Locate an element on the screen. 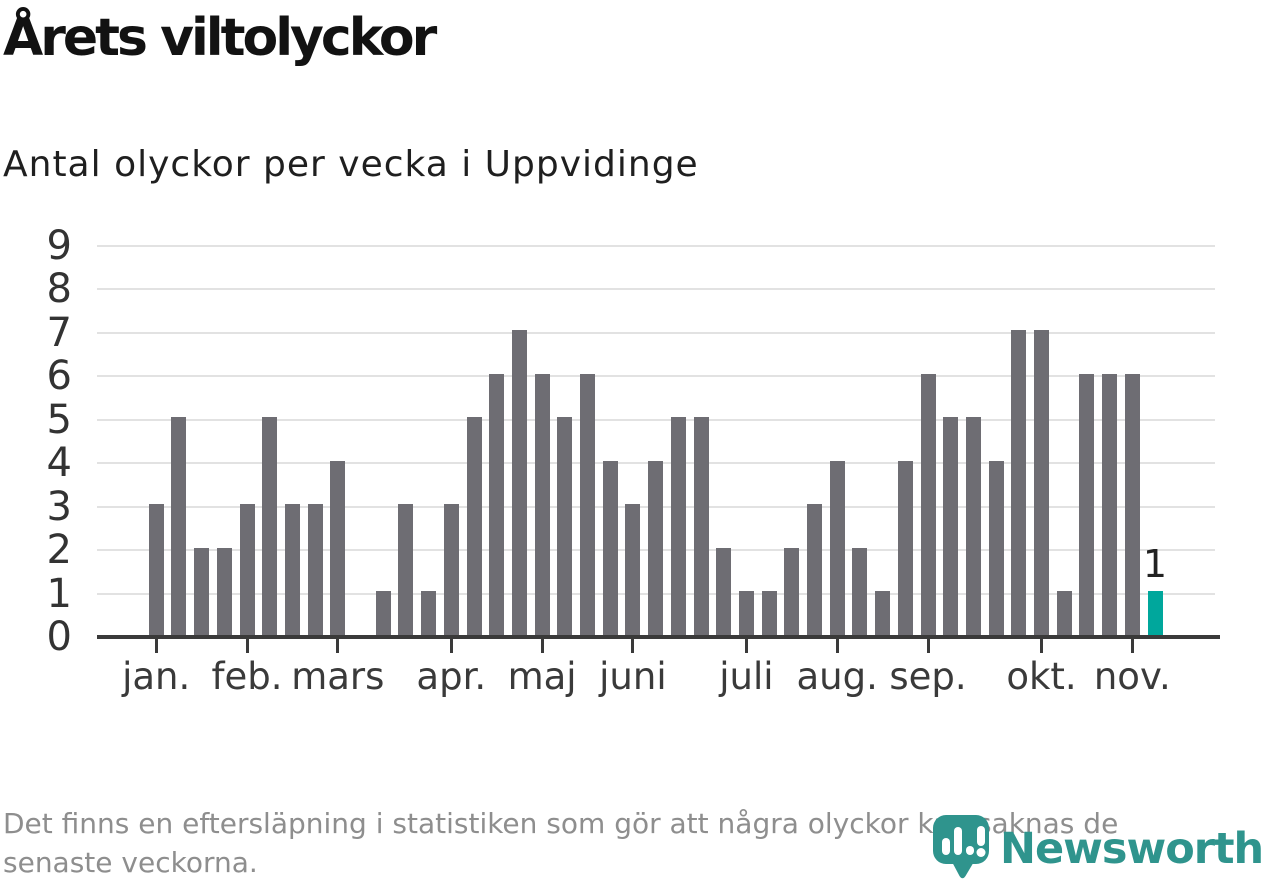 This screenshot has width=1262, height=882. x-axis-month-label: apr. is located at coordinates (451, 676).